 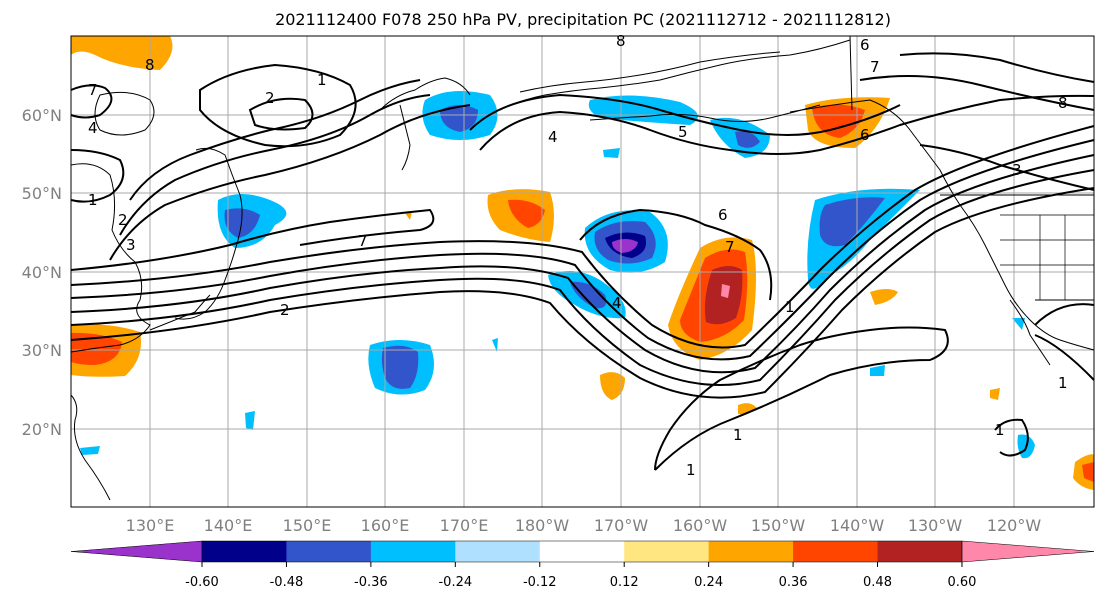 I want to click on contour-label: 6, so click(x=865, y=135).